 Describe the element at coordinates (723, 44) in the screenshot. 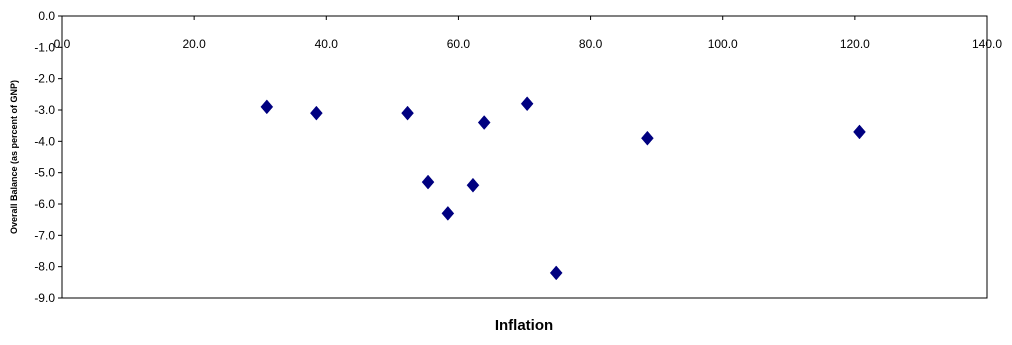

I see `x-tick-label: 100.0` at that location.